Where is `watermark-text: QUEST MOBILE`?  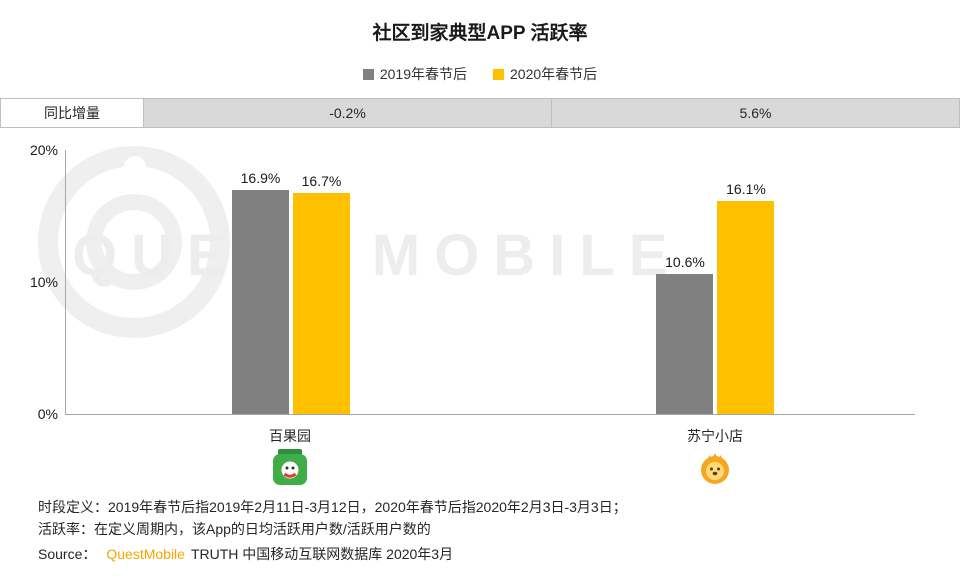 watermark-text: QUEST MOBILE is located at coordinates (377, 255).